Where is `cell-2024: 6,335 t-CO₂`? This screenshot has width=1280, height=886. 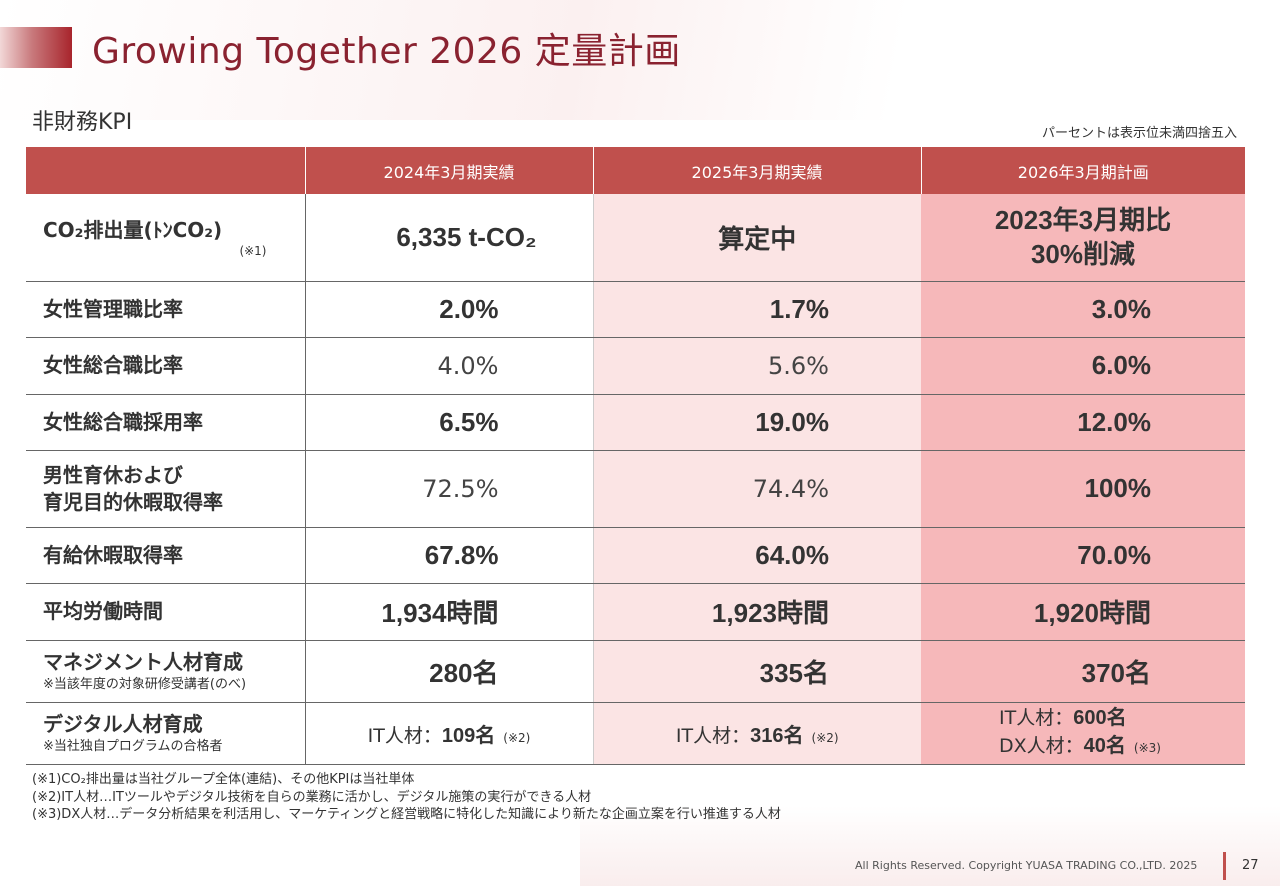
cell-2024: 6,335 t-CO₂ is located at coordinates (449, 238).